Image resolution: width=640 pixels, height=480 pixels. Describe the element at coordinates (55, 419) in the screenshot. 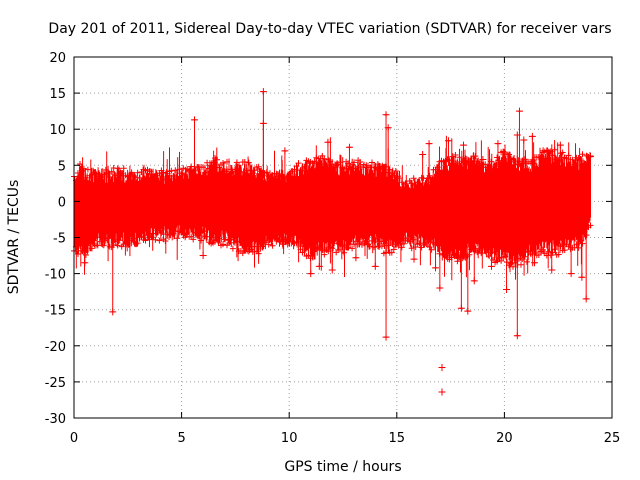

I see `y-tick-label: -30` at that location.